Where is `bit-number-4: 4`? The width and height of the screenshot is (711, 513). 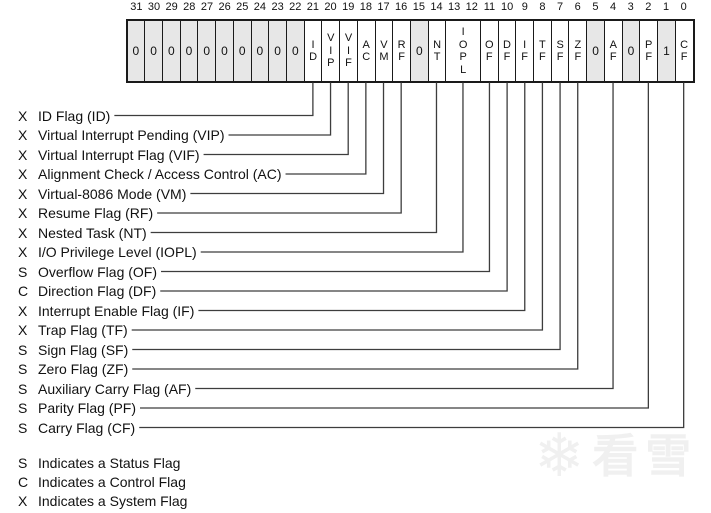
bit-number-4: 4 is located at coordinates (613, 7).